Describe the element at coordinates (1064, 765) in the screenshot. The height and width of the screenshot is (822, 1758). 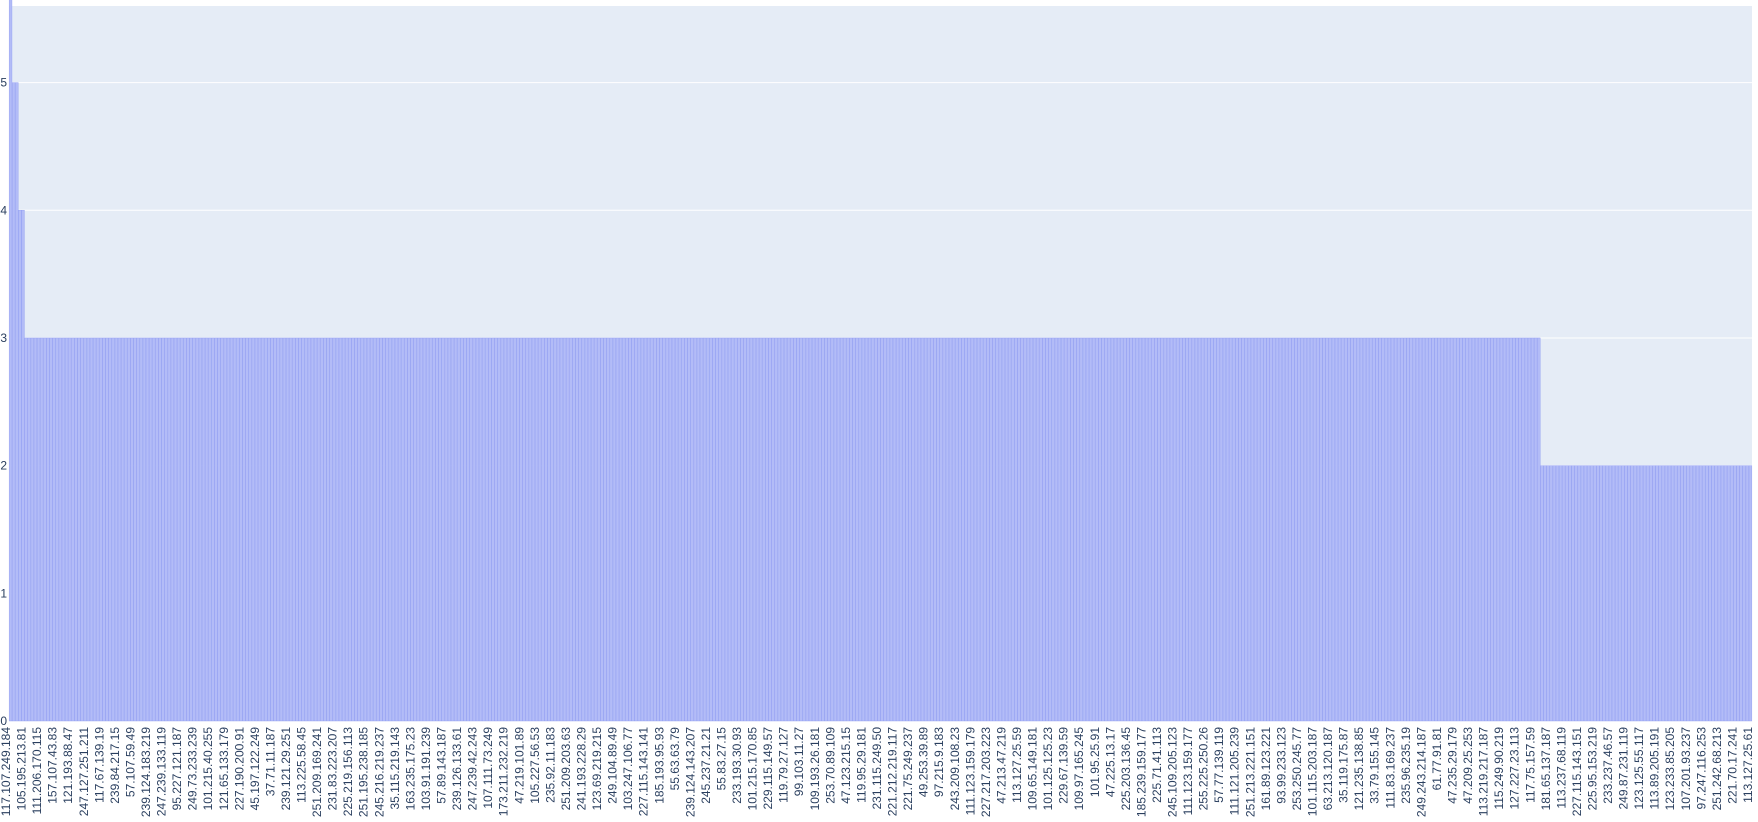
I see `x-tick-label: 229.67.139.59` at that location.